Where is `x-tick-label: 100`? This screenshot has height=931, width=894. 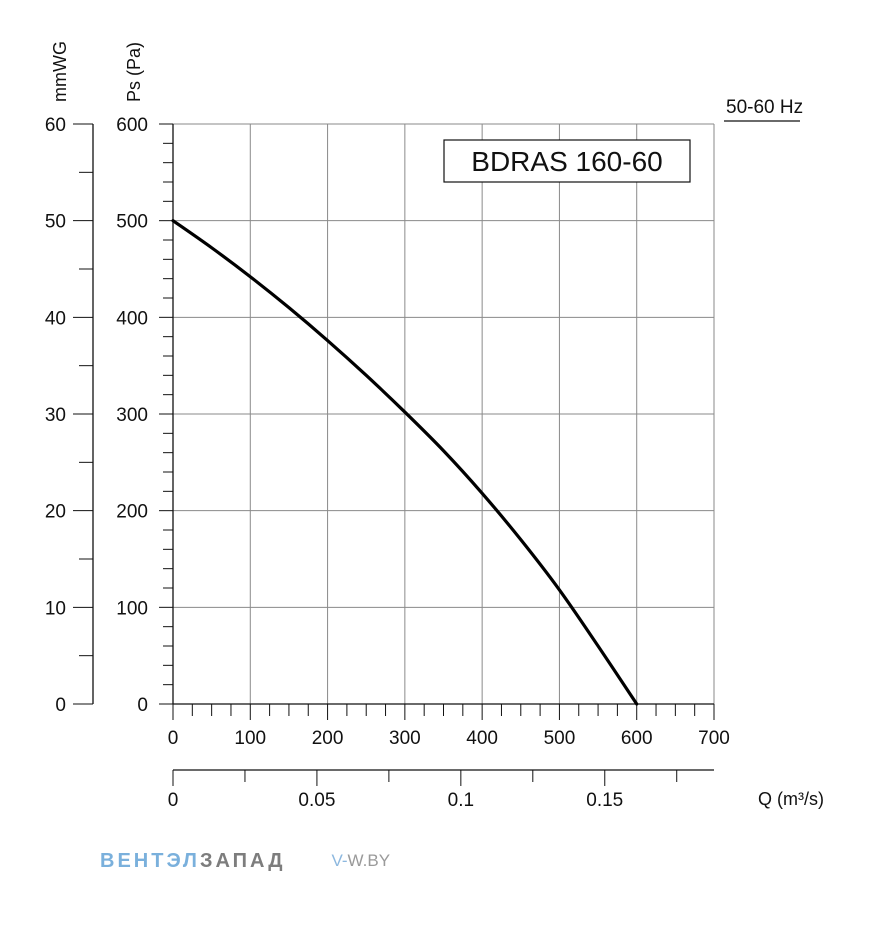 x-tick-label: 100 is located at coordinates (250, 738).